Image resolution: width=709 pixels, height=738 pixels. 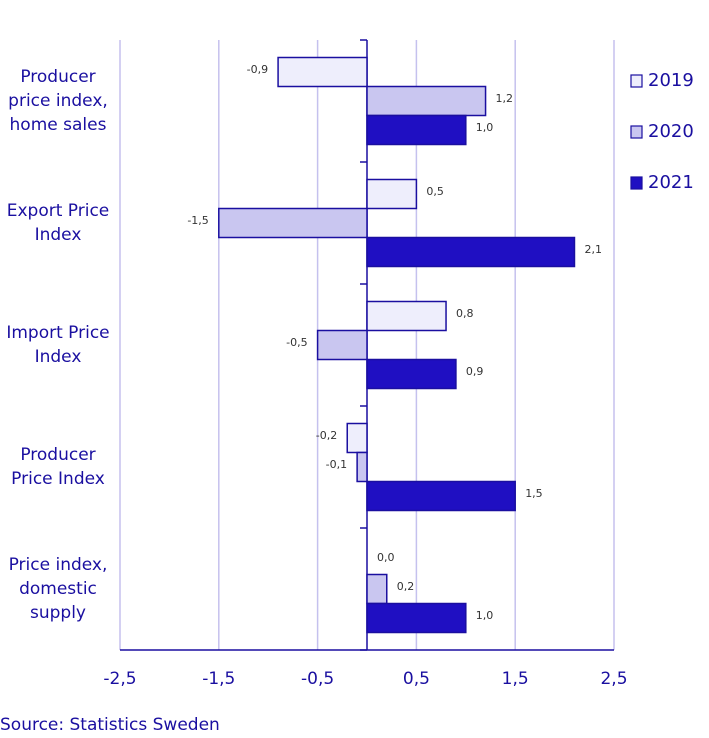 What do you see at coordinates (435, 191) in the screenshot?
I see `value-label: 0,5` at bounding box center [435, 191].